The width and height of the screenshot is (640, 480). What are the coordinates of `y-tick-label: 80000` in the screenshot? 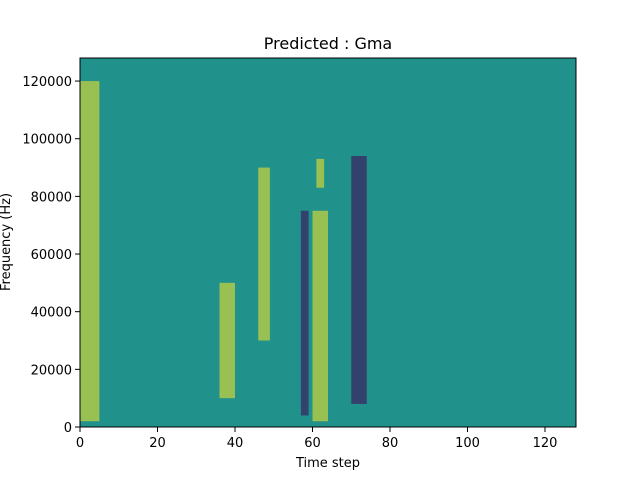 It's located at (51, 197).